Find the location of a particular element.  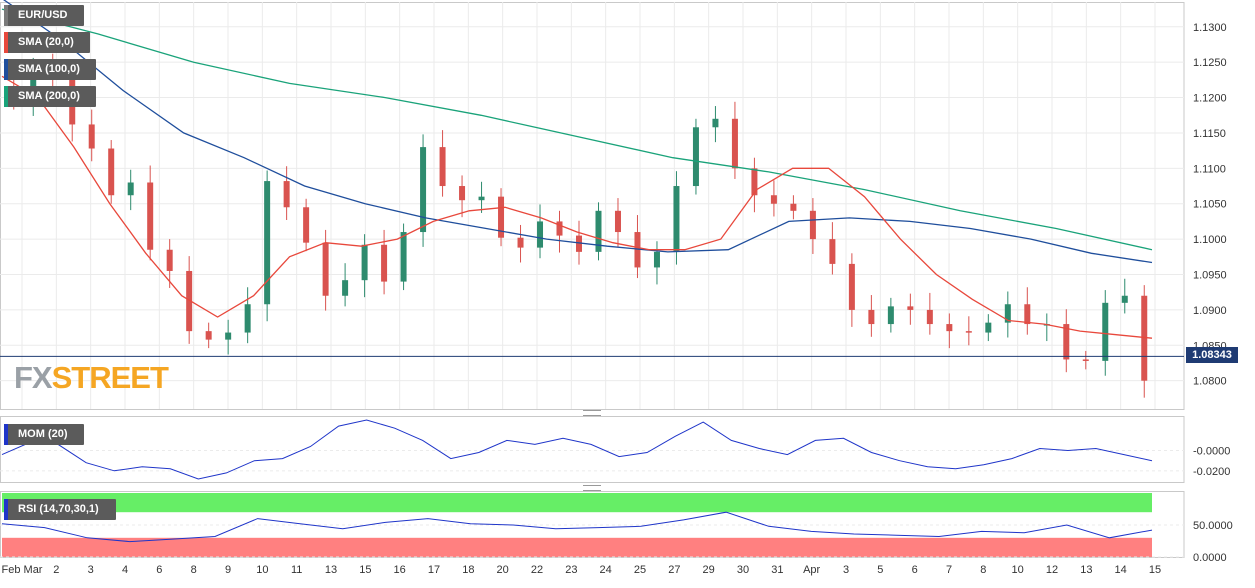

x-tick-label: 22 is located at coordinates (537, 570).